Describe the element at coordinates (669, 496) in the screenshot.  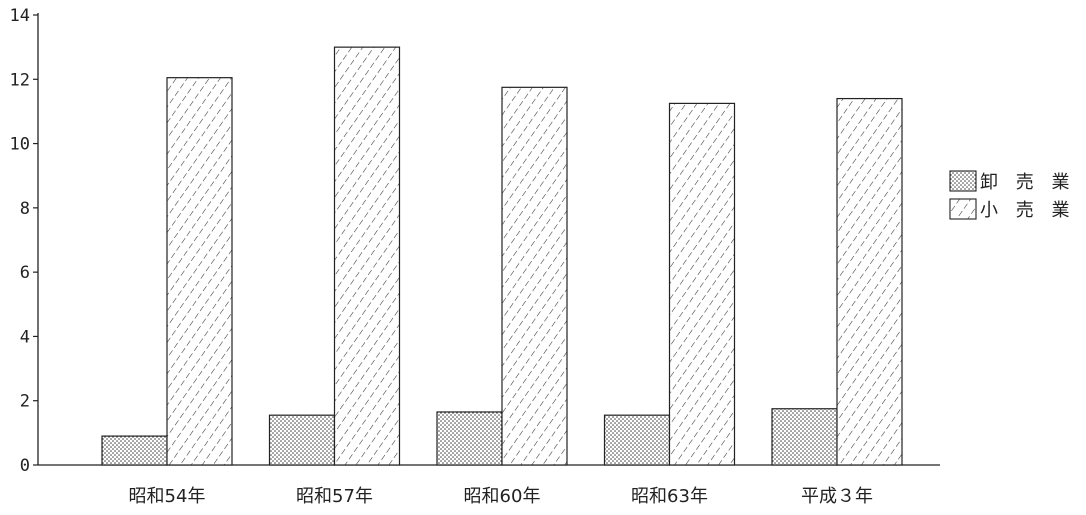
I see `x-category-label: 昭和63年` at that location.